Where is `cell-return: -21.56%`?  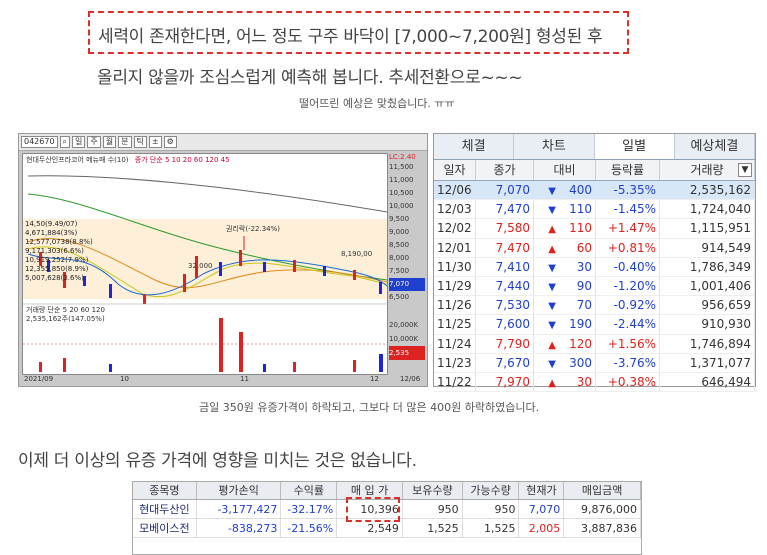
cell-return: -21.56% is located at coordinates (309, 528).